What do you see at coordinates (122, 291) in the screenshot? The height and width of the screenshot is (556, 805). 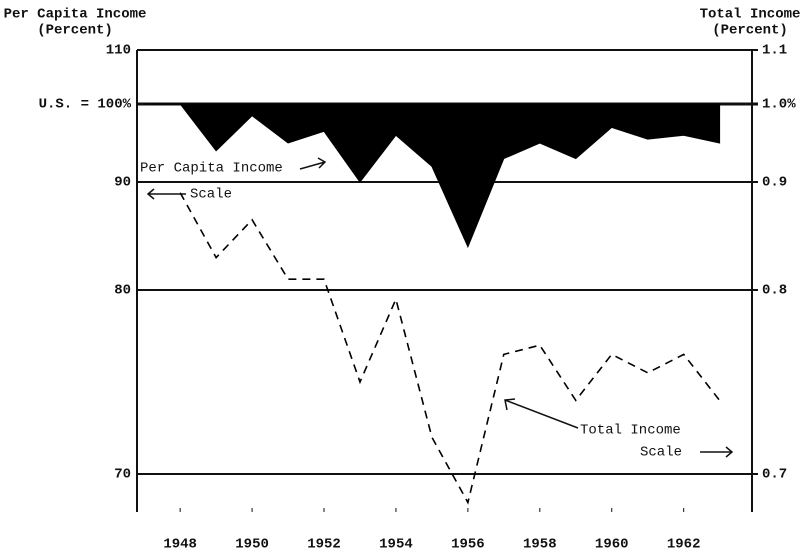 I see `y-tick-label: 80` at bounding box center [122, 291].